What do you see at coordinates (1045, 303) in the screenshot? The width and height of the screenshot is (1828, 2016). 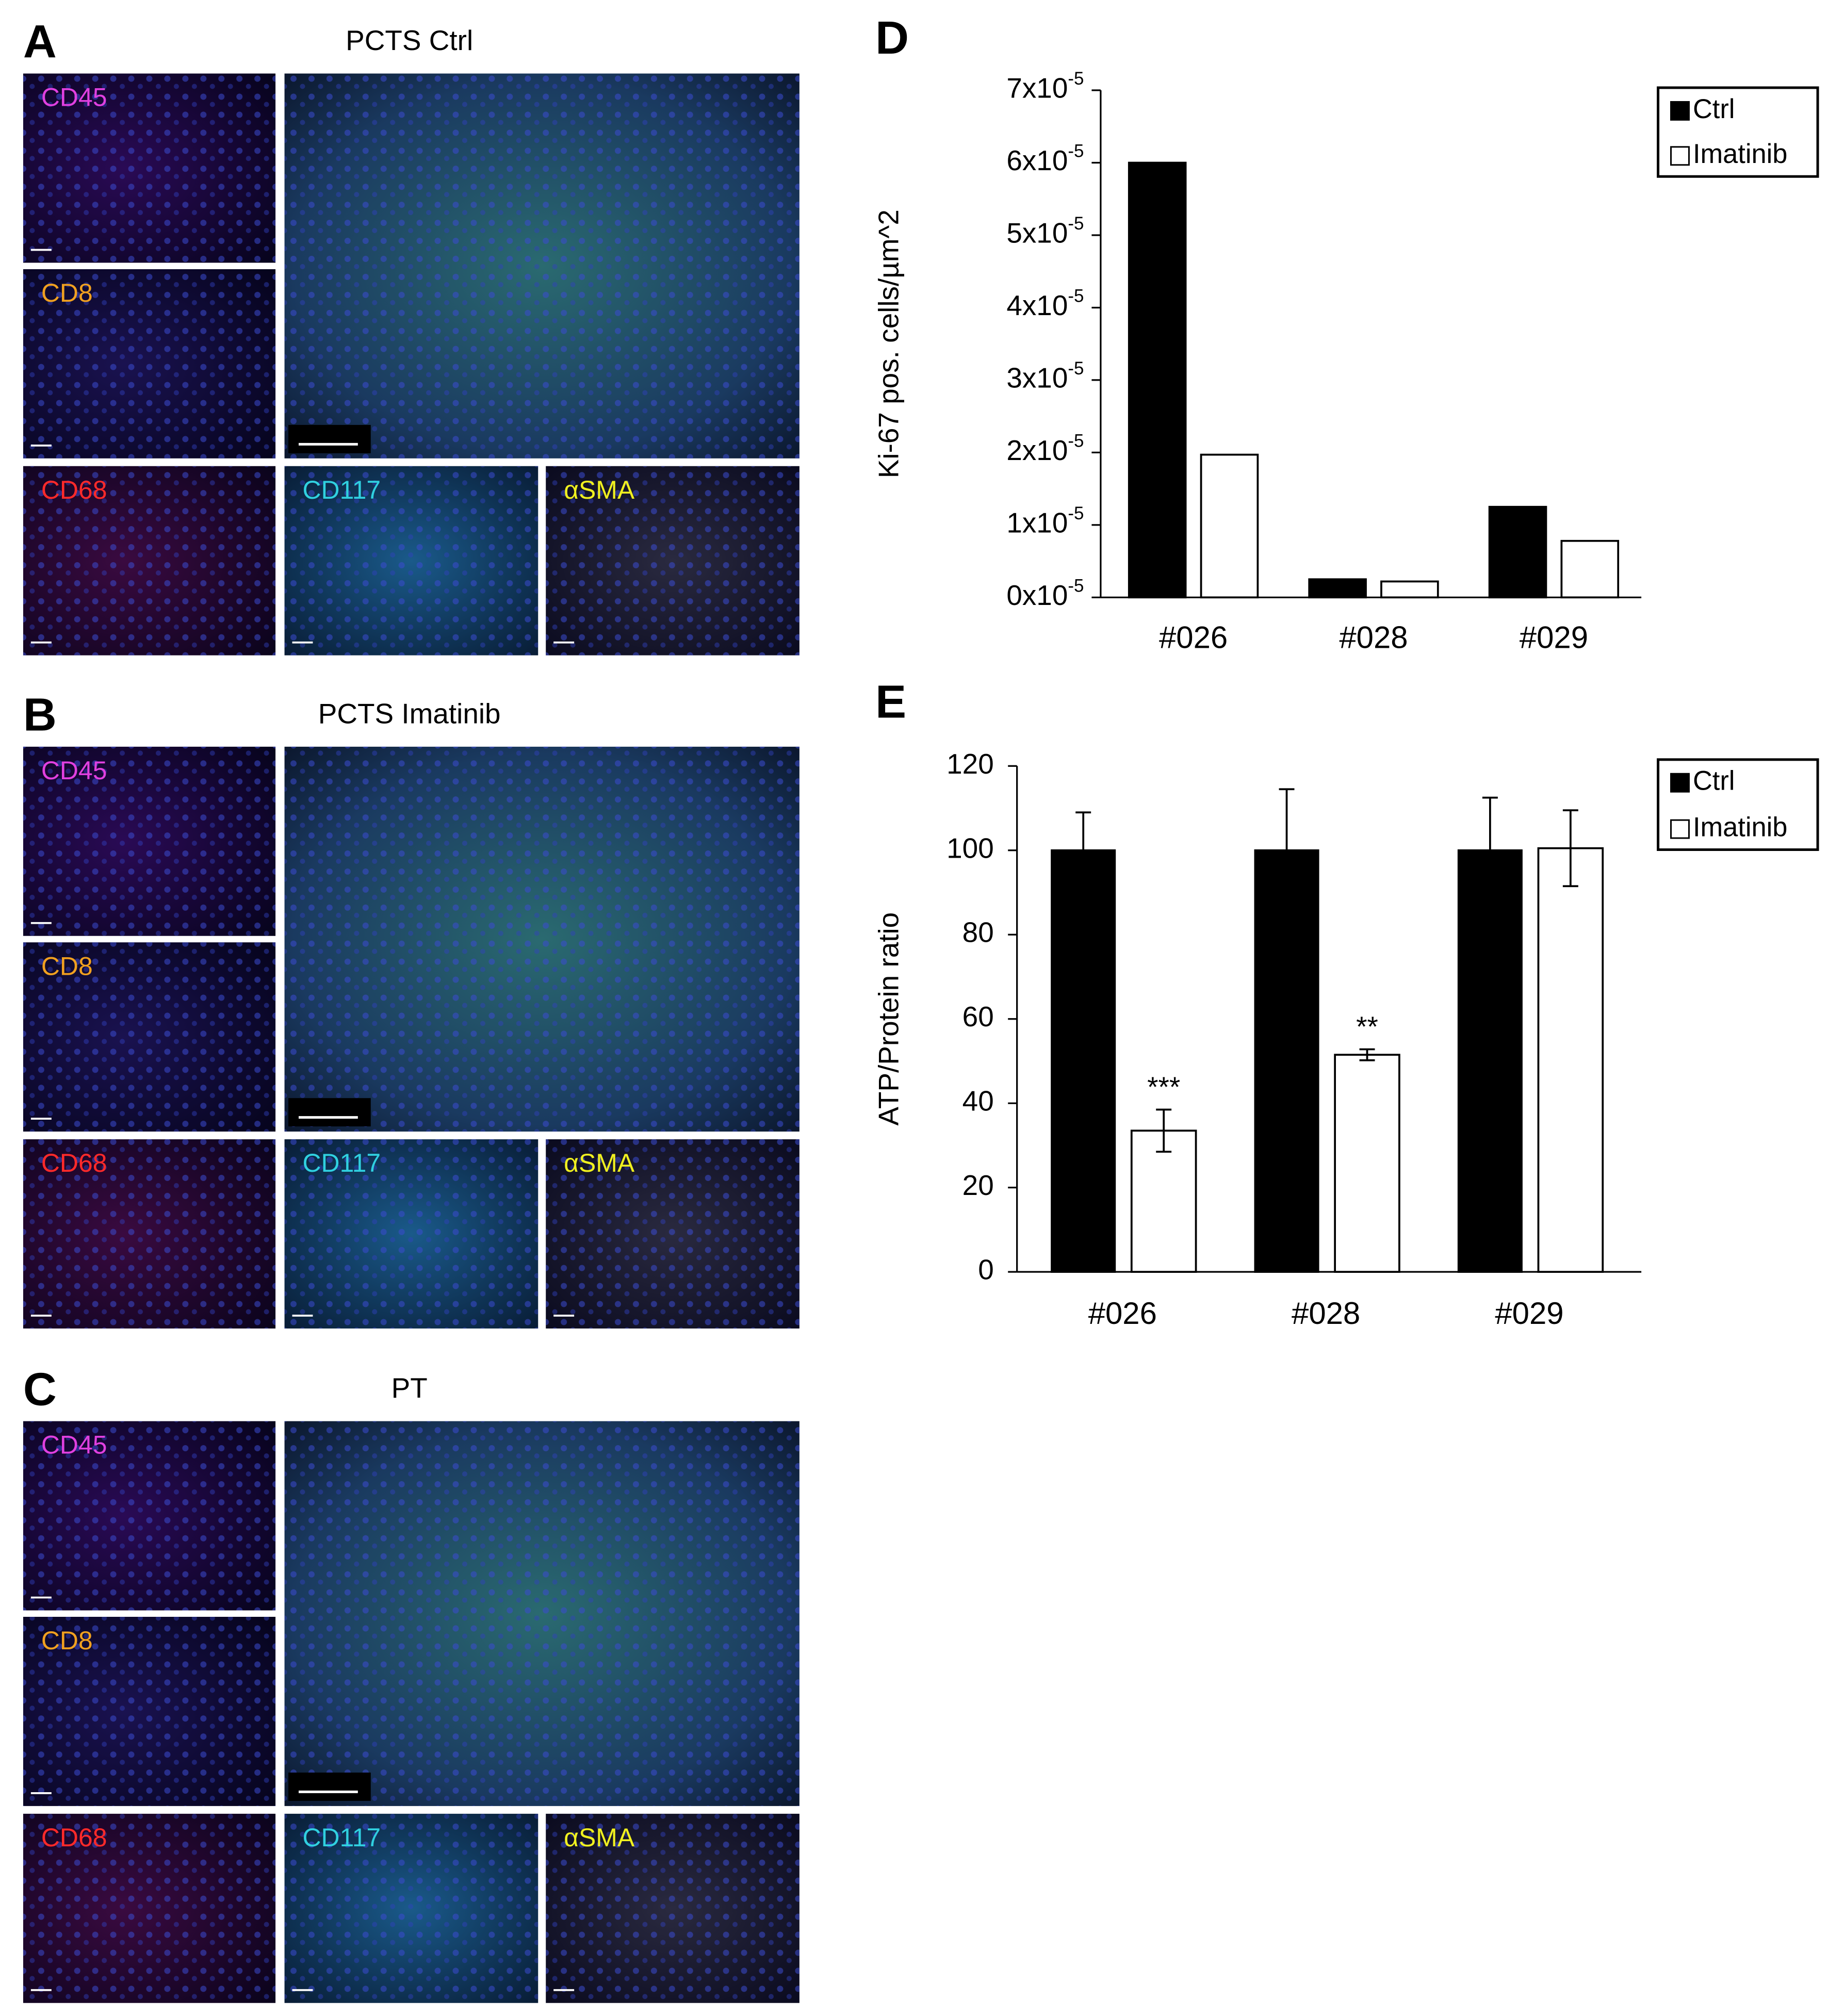 I see `y-tick-label: 4x10⁻⁵` at bounding box center [1045, 303].